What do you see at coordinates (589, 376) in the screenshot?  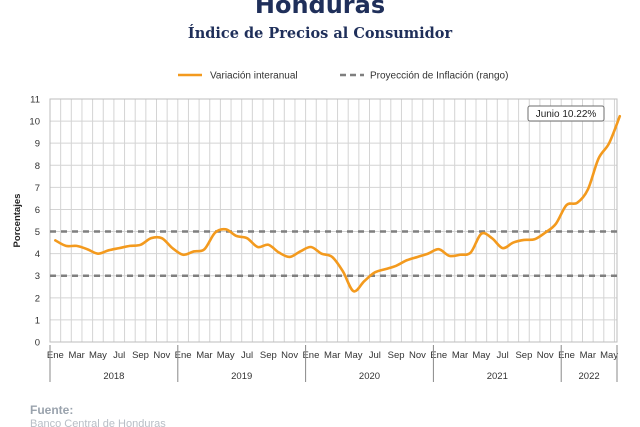 I see `year-label: 2022` at bounding box center [589, 376].